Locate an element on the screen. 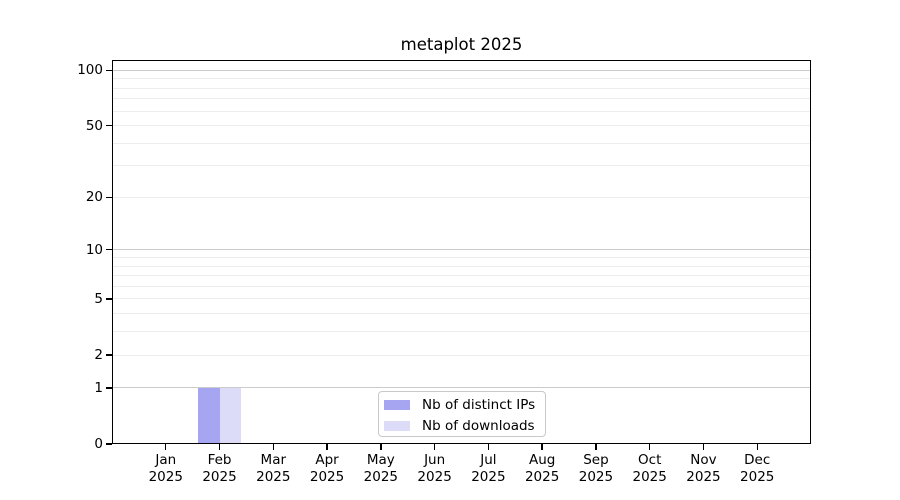 The height and width of the screenshot is (500, 900). y-tick-label-1: 1 is located at coordinates (98, 387).